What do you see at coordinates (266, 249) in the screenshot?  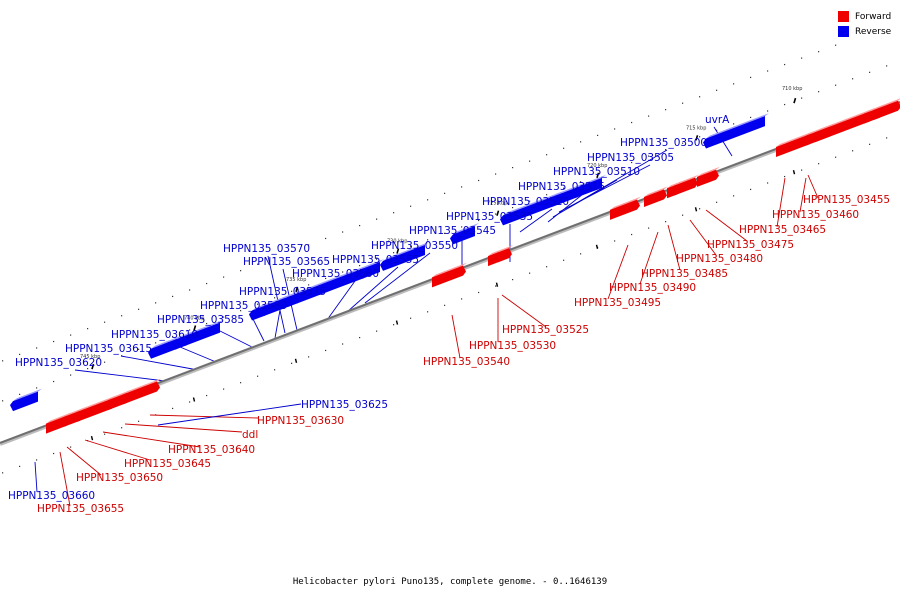 I see `gene-label: HPPN135_03570` at bounding box center [266, 249].